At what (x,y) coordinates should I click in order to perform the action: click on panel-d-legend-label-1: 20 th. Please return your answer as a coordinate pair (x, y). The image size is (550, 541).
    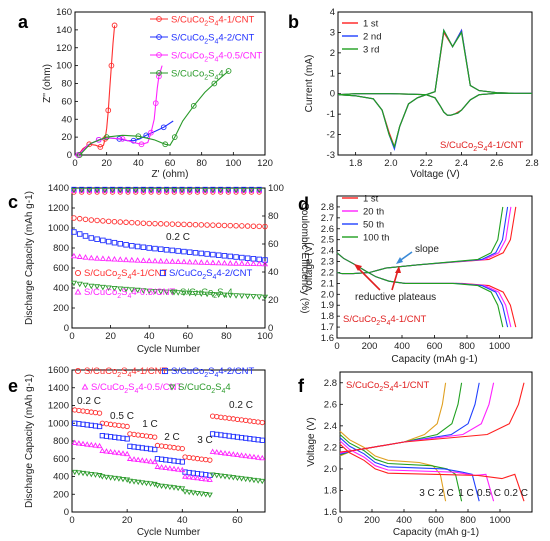
    Looking at the image, I should click on (373, 212).